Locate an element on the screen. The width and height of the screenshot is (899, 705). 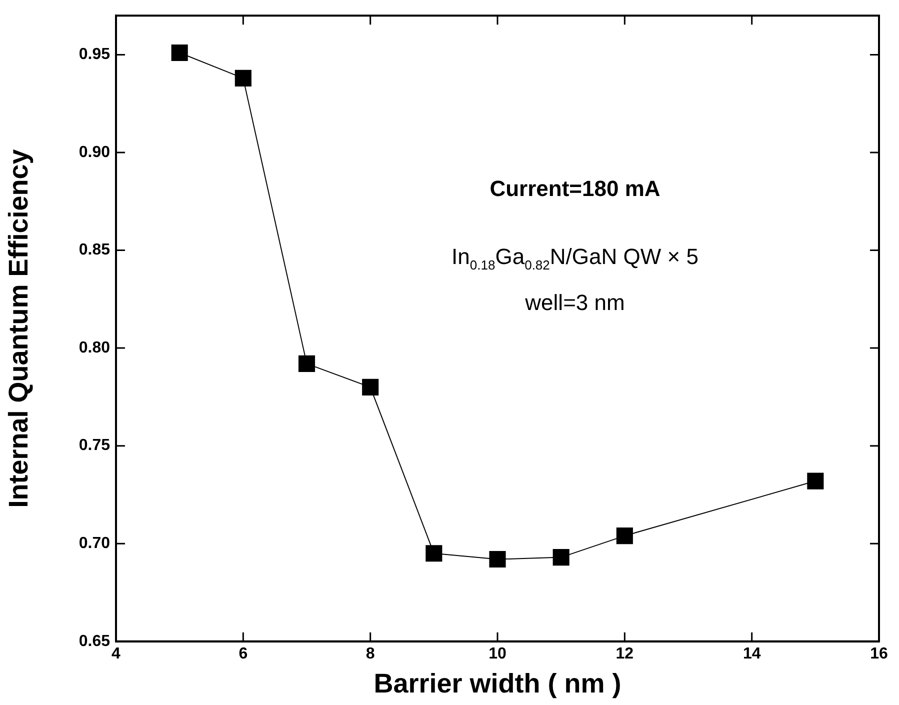
annotation: In$_{0.18}$Ga$_{0.82}$N/GaN QW × 5 is located at coordinates (575, 258).